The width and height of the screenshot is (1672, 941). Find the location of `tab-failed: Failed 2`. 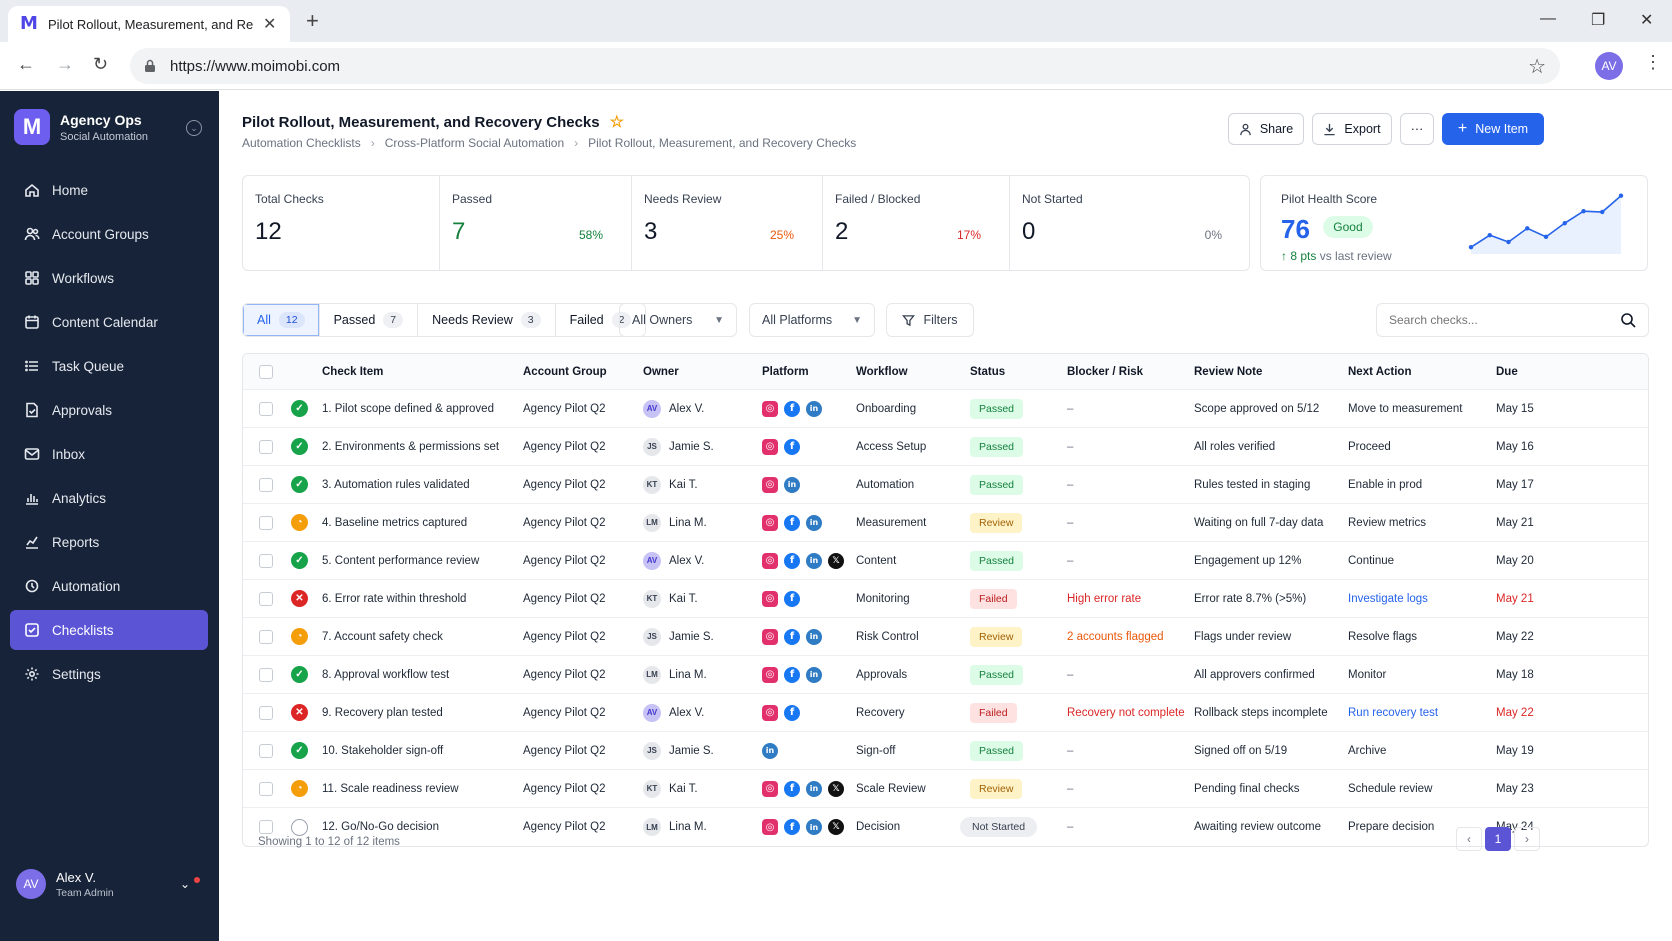

tab-failed: Failed 2 is located at coordinates (600, 320).